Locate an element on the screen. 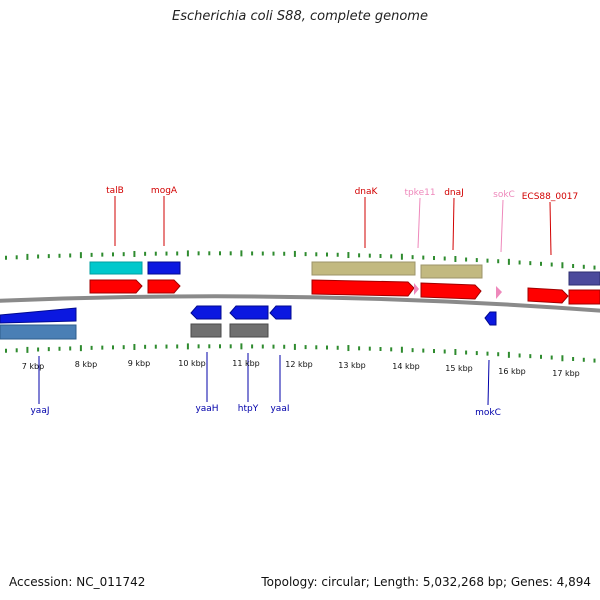 This screenshot has height=600, width=600. ECS88_0017-cds-arrow is located at coordinates (548, 295).